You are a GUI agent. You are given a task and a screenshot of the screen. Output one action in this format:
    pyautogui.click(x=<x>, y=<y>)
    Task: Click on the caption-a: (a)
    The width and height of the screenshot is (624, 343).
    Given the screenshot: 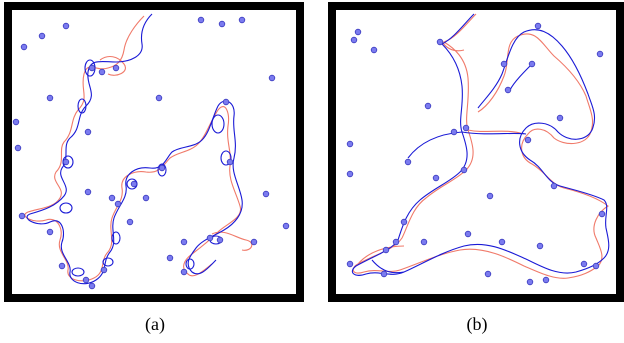 What is the action you would take?
    pyautogui.click(x=155, y=324)
    